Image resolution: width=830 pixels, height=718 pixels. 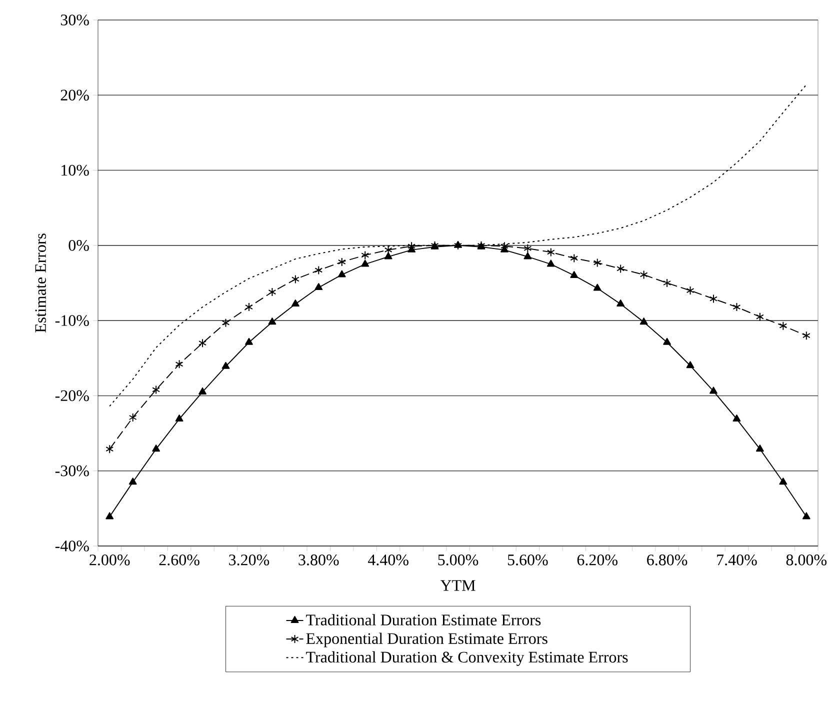 What do you see at coordinates (423, 620) in the screenshot?
I see `legend-label: Traditional Duration Estimate Errors` at bounding box center [423, 620].